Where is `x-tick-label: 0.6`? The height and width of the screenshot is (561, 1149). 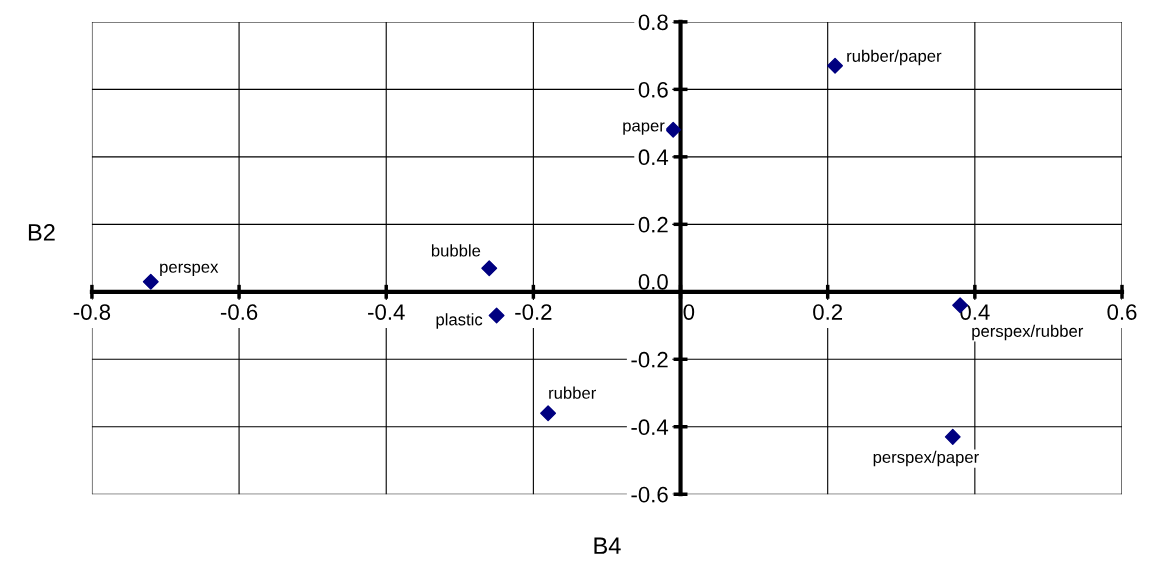
x-tick-label: 0.6 is located at coordinates (1122, 312).